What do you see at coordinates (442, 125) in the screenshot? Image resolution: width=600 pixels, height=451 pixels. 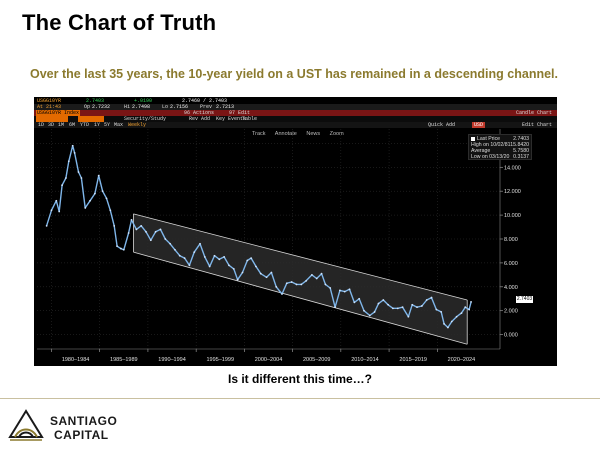 I see `quick-add-button: Quick Add` at bounding box center [442, 125].